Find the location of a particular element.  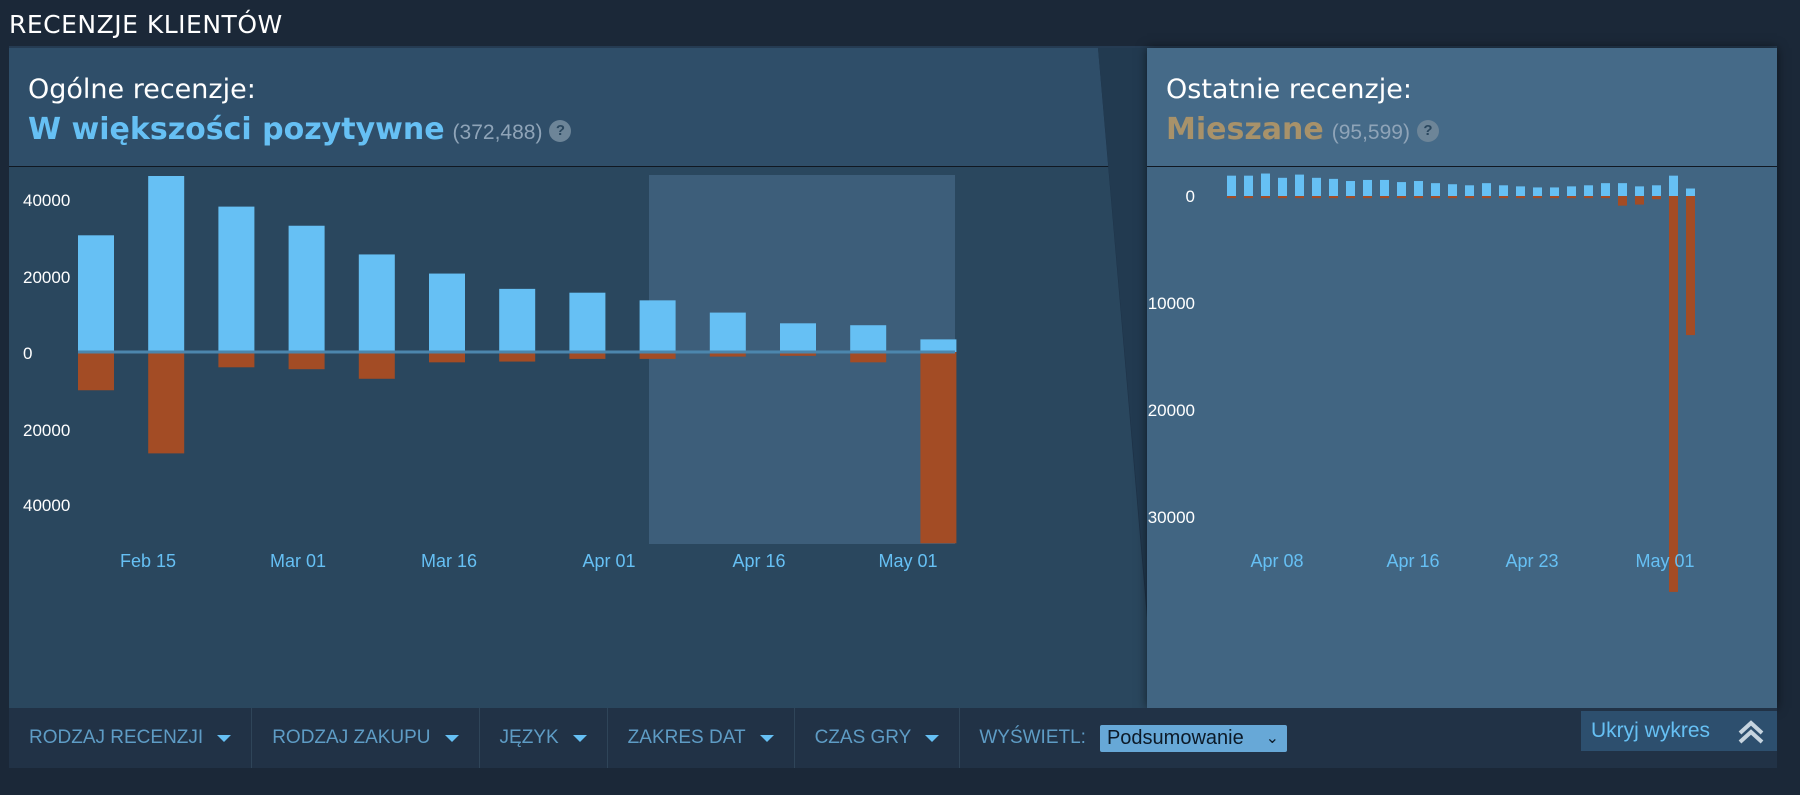

display-select: Podsumowanie ⌄ is located at coordinates (1193, 738).